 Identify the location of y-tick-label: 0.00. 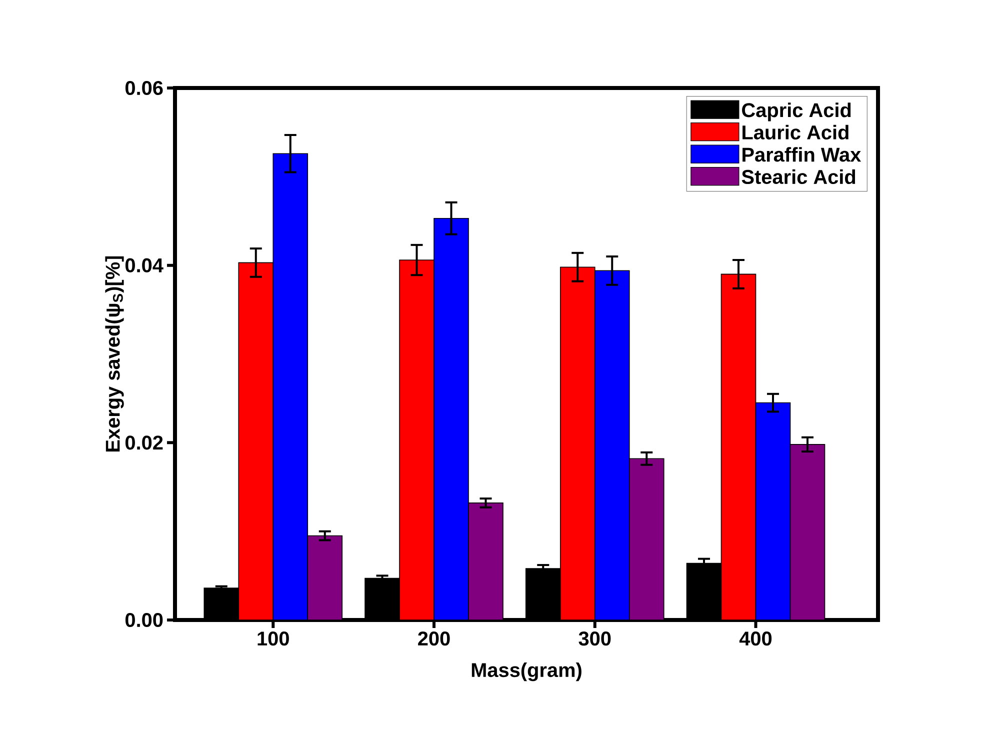
(144, 620).